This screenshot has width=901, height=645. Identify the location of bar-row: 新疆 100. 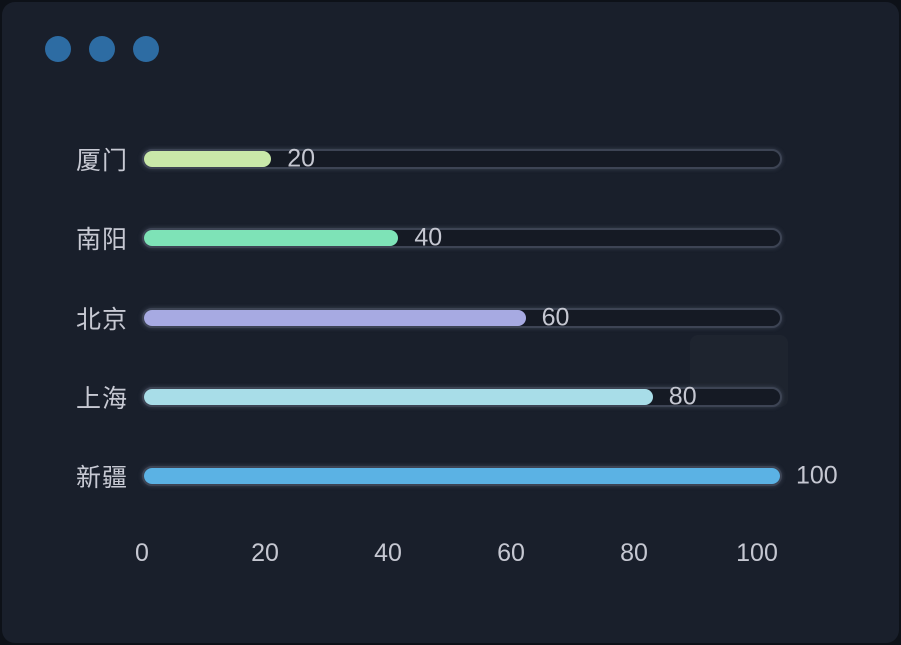
(450, 477).